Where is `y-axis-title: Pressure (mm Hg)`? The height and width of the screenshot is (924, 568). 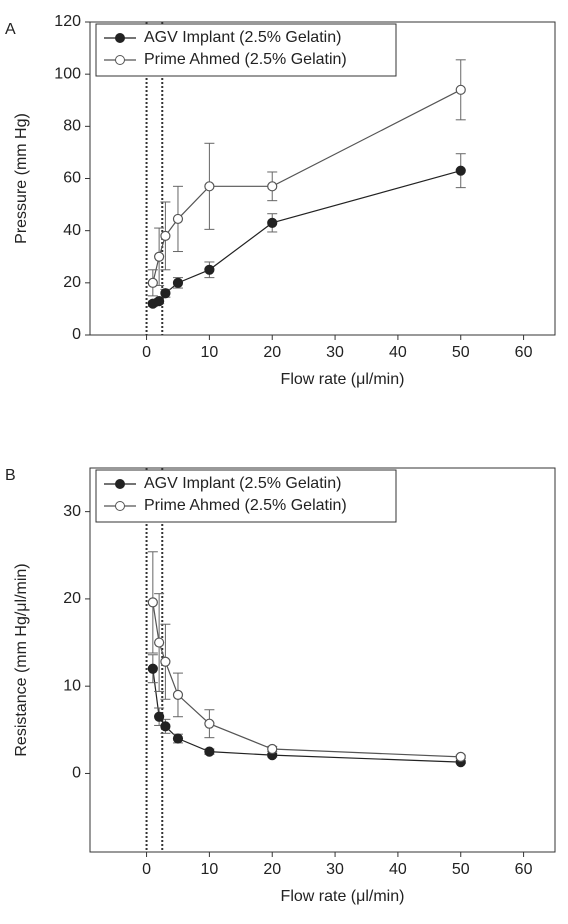
y-axis-title: Pressure (mm Hg) is located at coordinates (21, 178).